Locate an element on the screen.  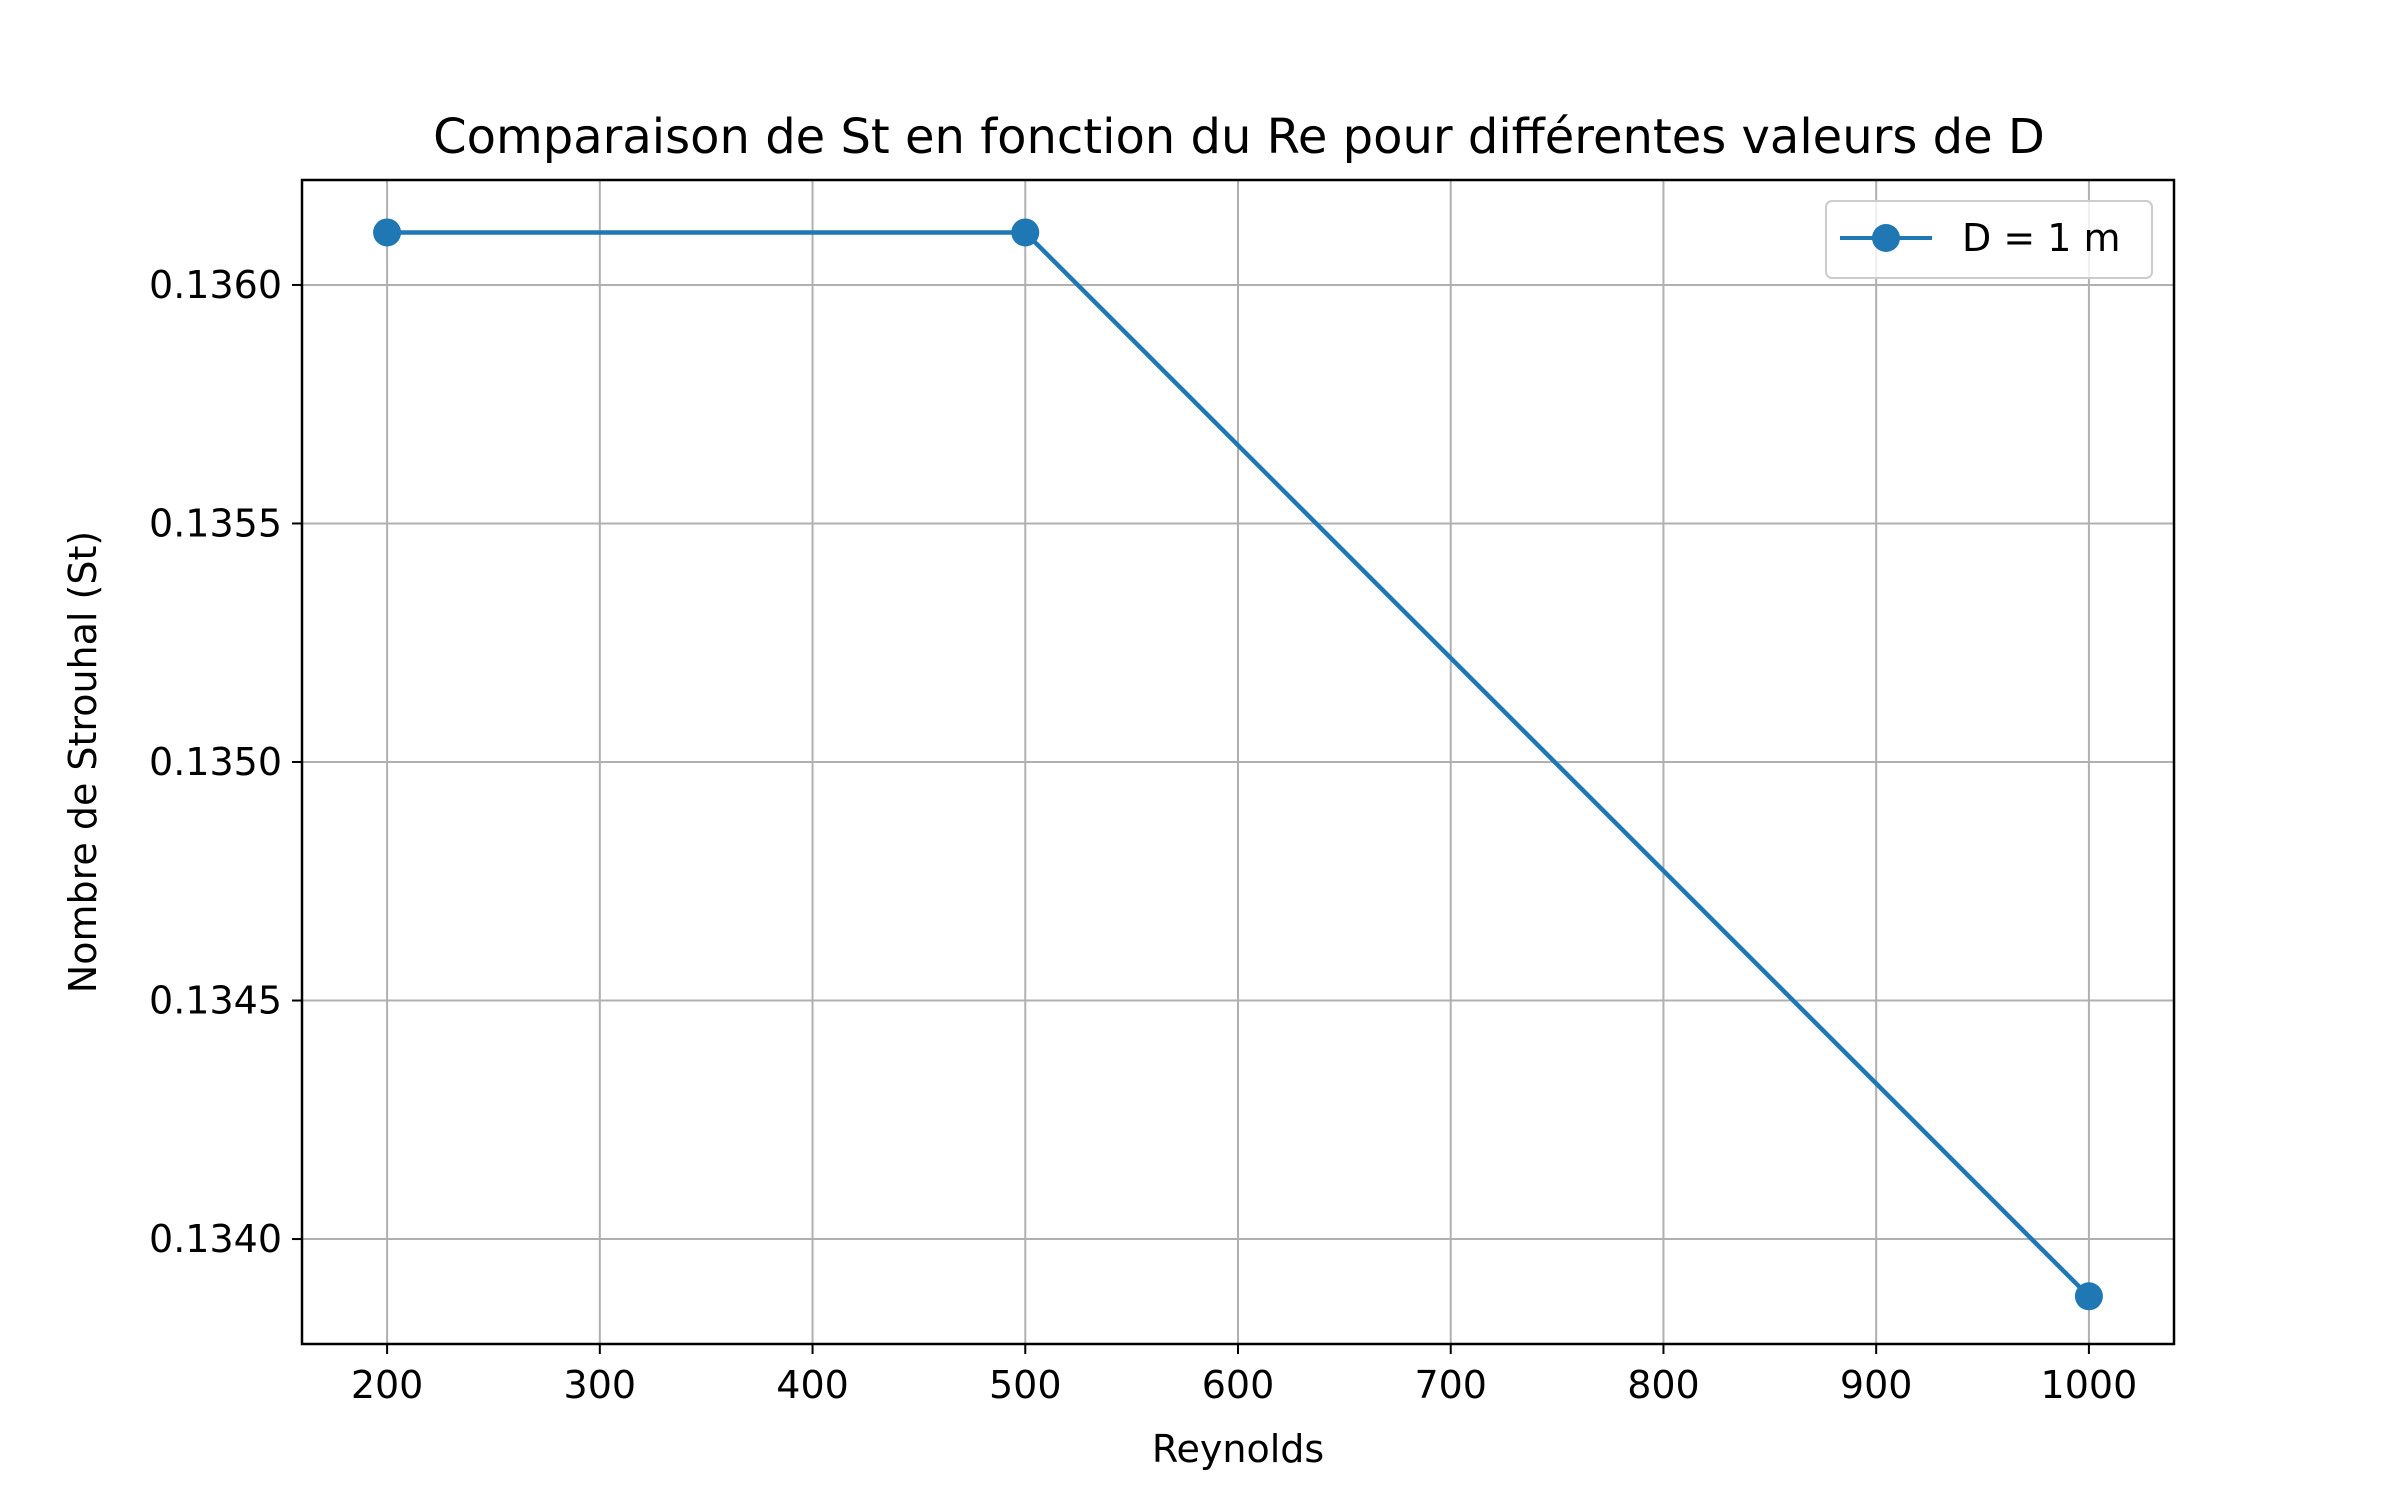
legend-box is located at coordinates (1989, 239).